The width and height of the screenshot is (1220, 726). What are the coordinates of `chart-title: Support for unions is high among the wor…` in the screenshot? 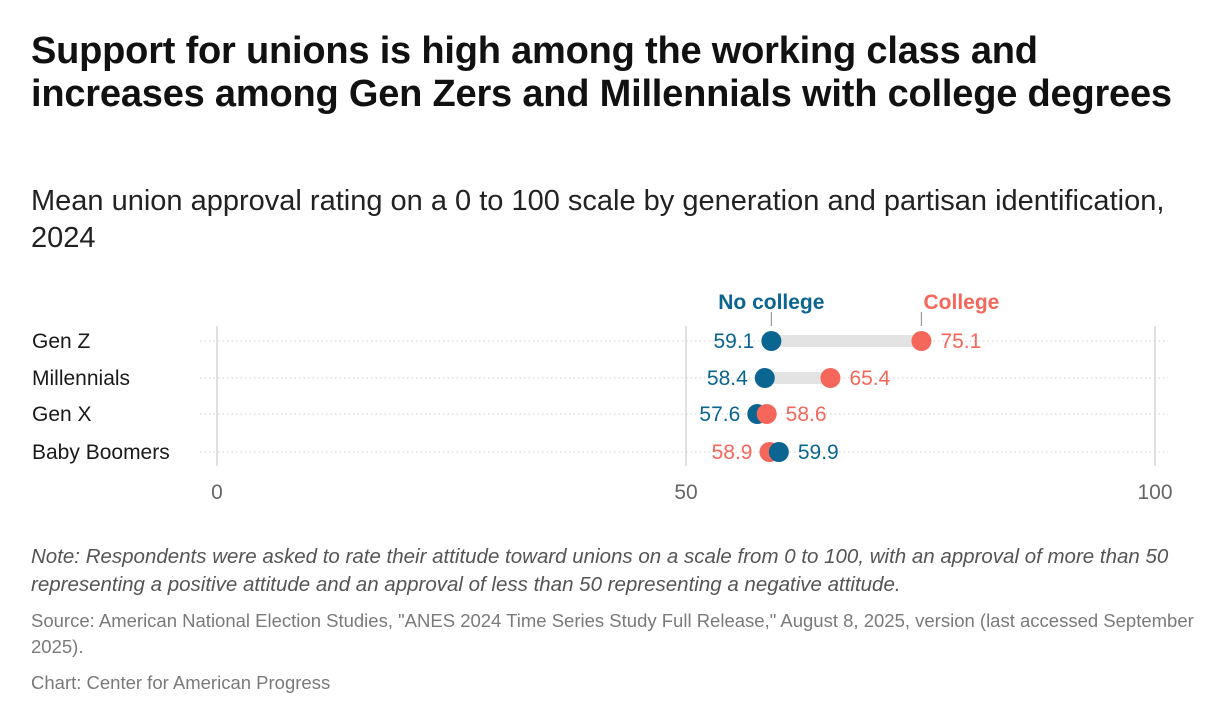 It's located at (601, 72).